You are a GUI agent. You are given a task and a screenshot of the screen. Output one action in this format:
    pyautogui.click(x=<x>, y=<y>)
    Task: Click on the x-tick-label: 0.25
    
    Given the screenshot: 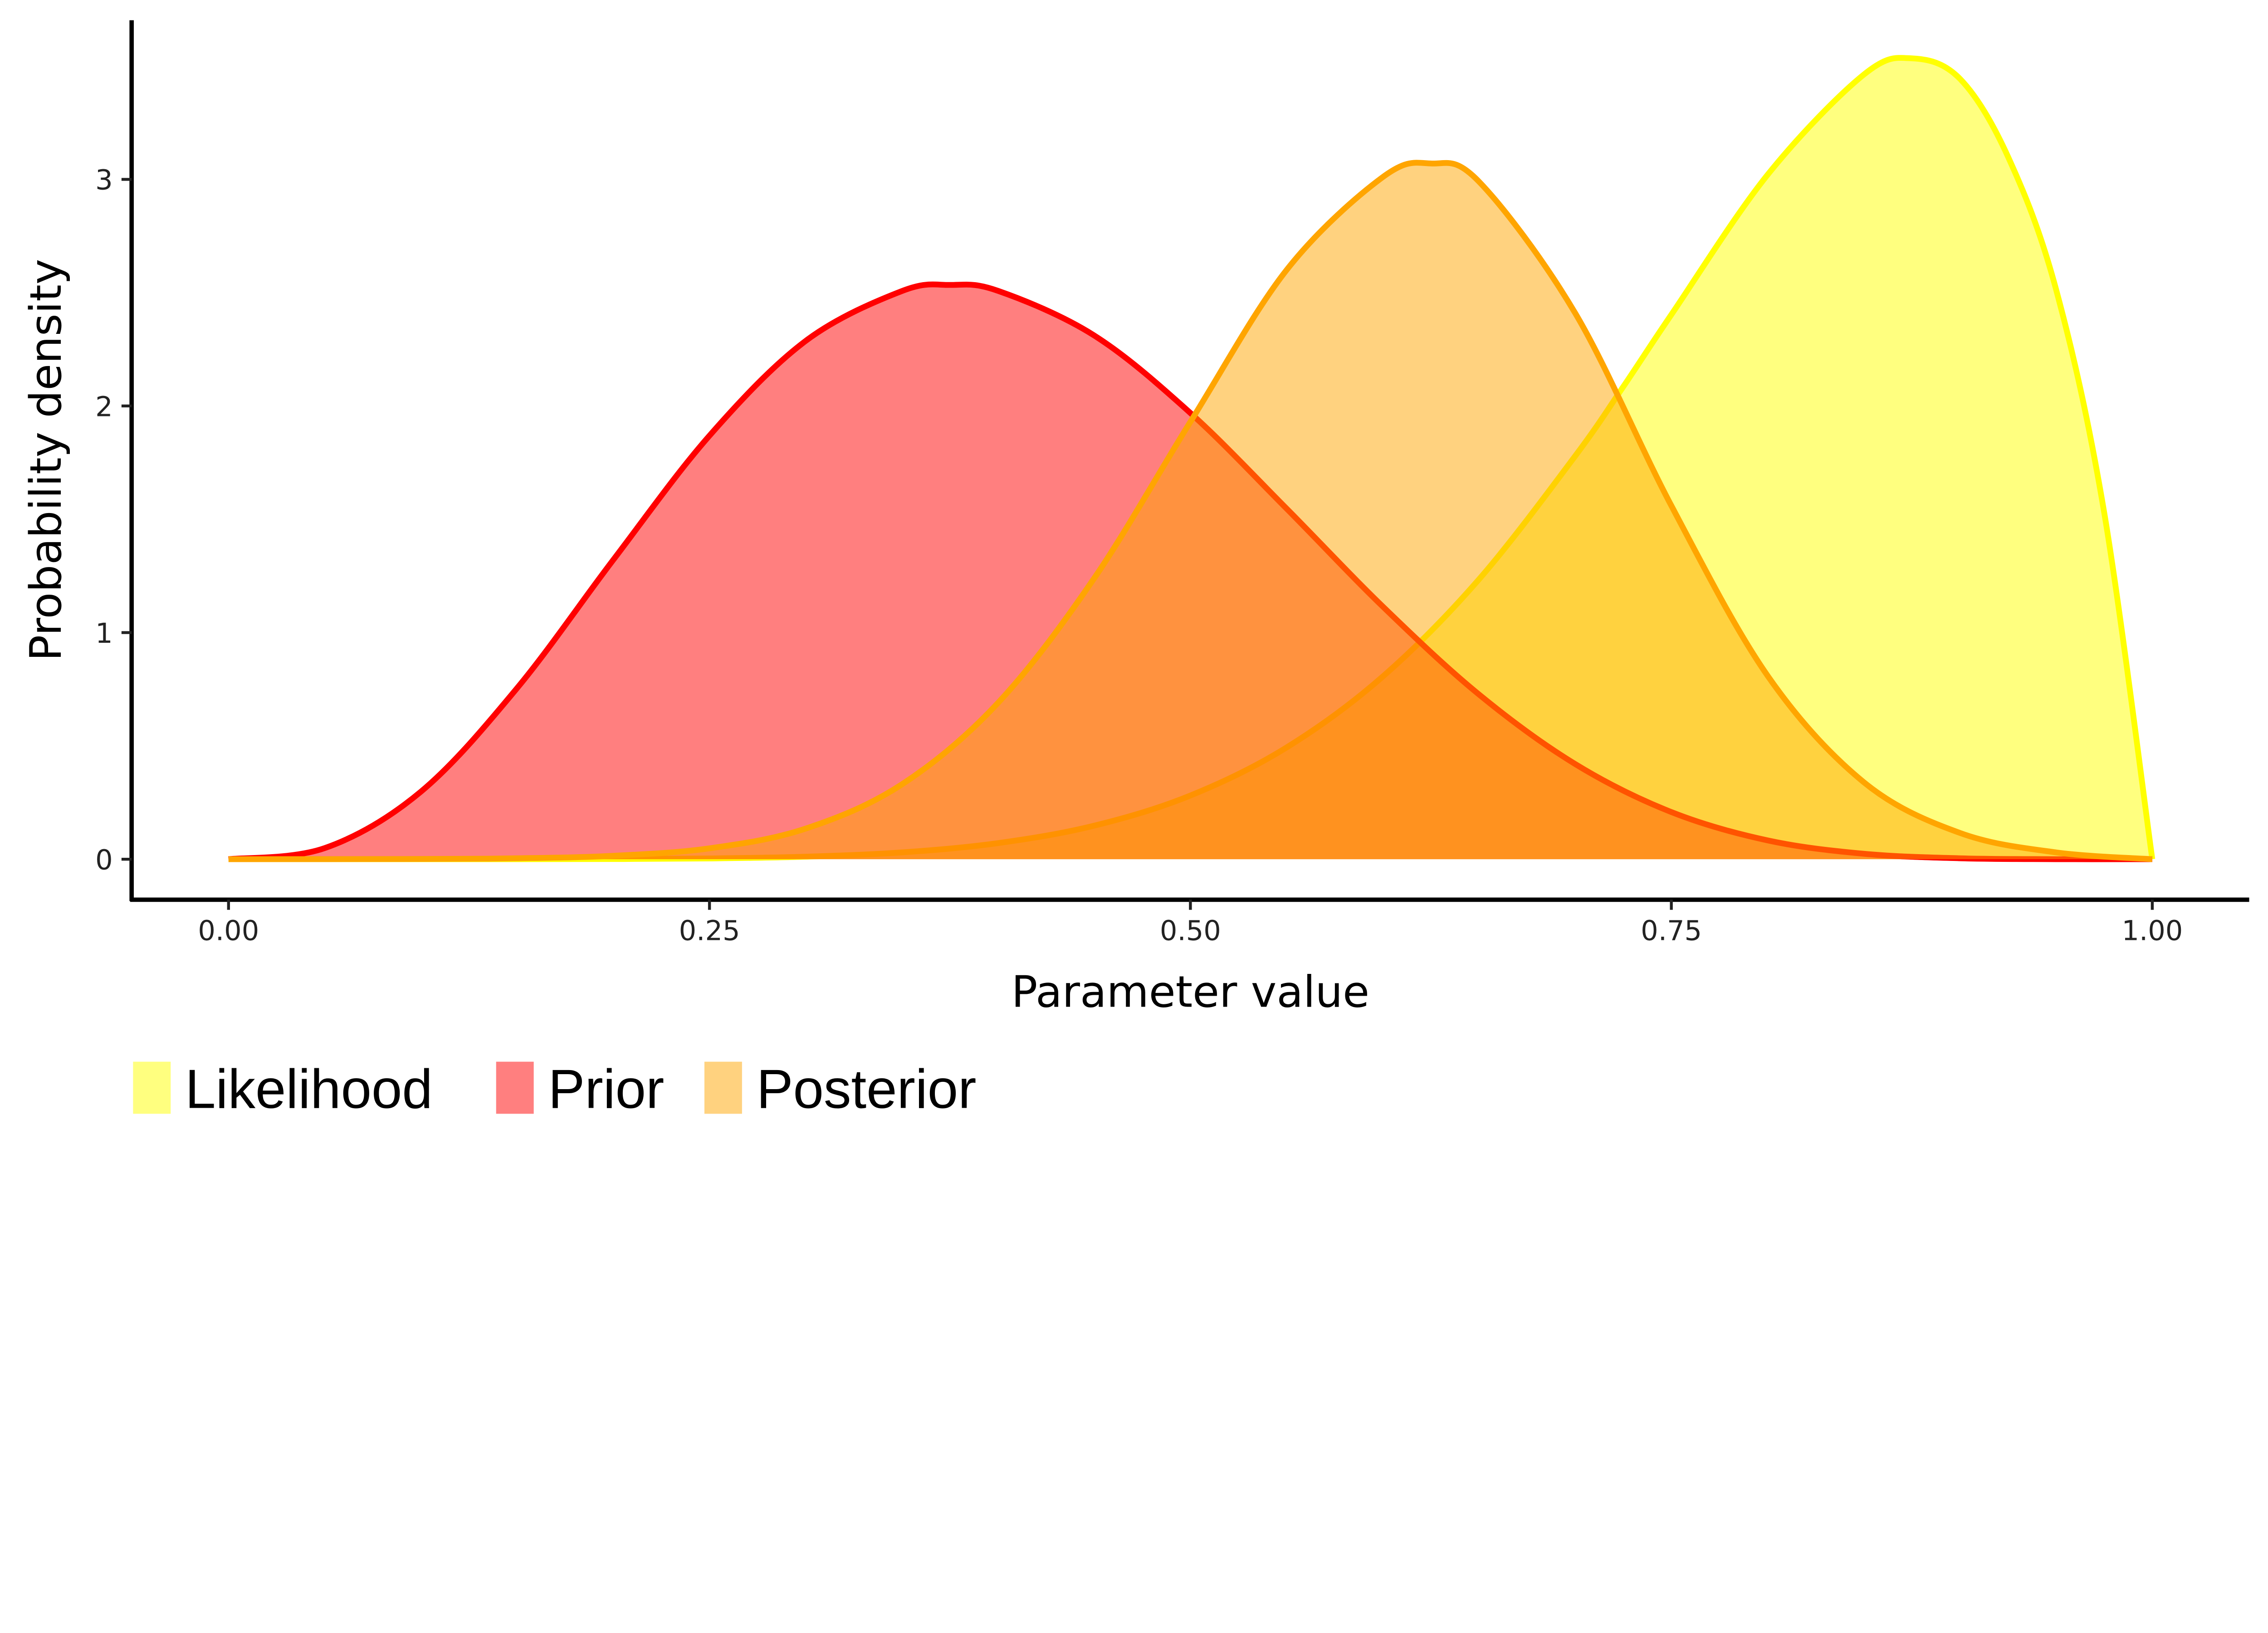 What is the action you would take?
    pyautogui.click(x=709, y=931)
    